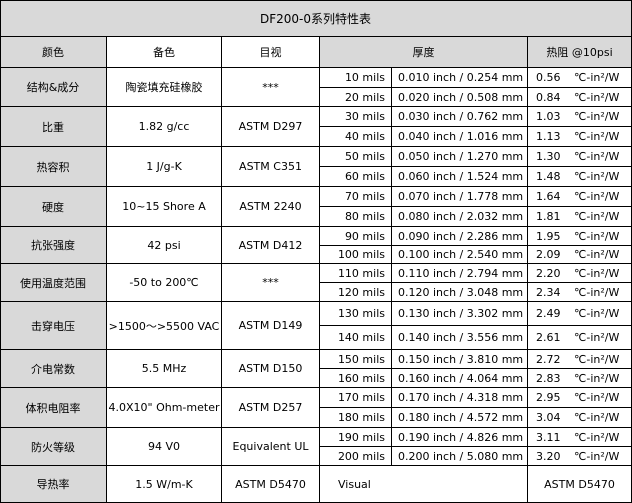 The width and height of the screenshot is (632, 503). Describe the element at coordinates (460, 359) in the screenshot. I see `thickness-metric: 0.150 inch / 3.810 mm` at that location.